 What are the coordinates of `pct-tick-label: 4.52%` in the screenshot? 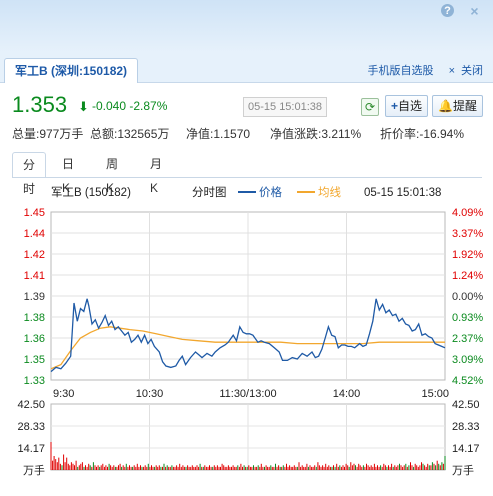 It's located at (467, 381).